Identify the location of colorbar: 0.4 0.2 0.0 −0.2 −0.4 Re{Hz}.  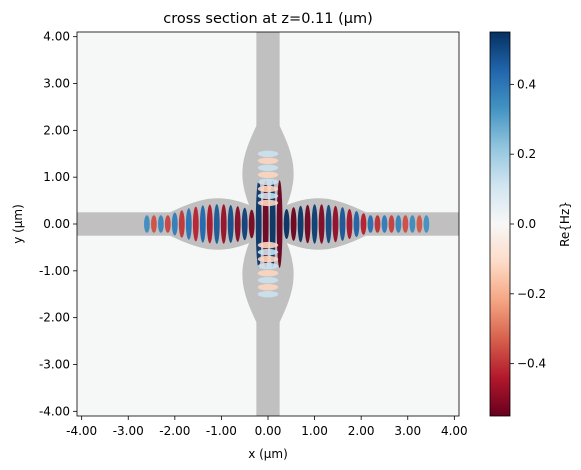
(530, 224).